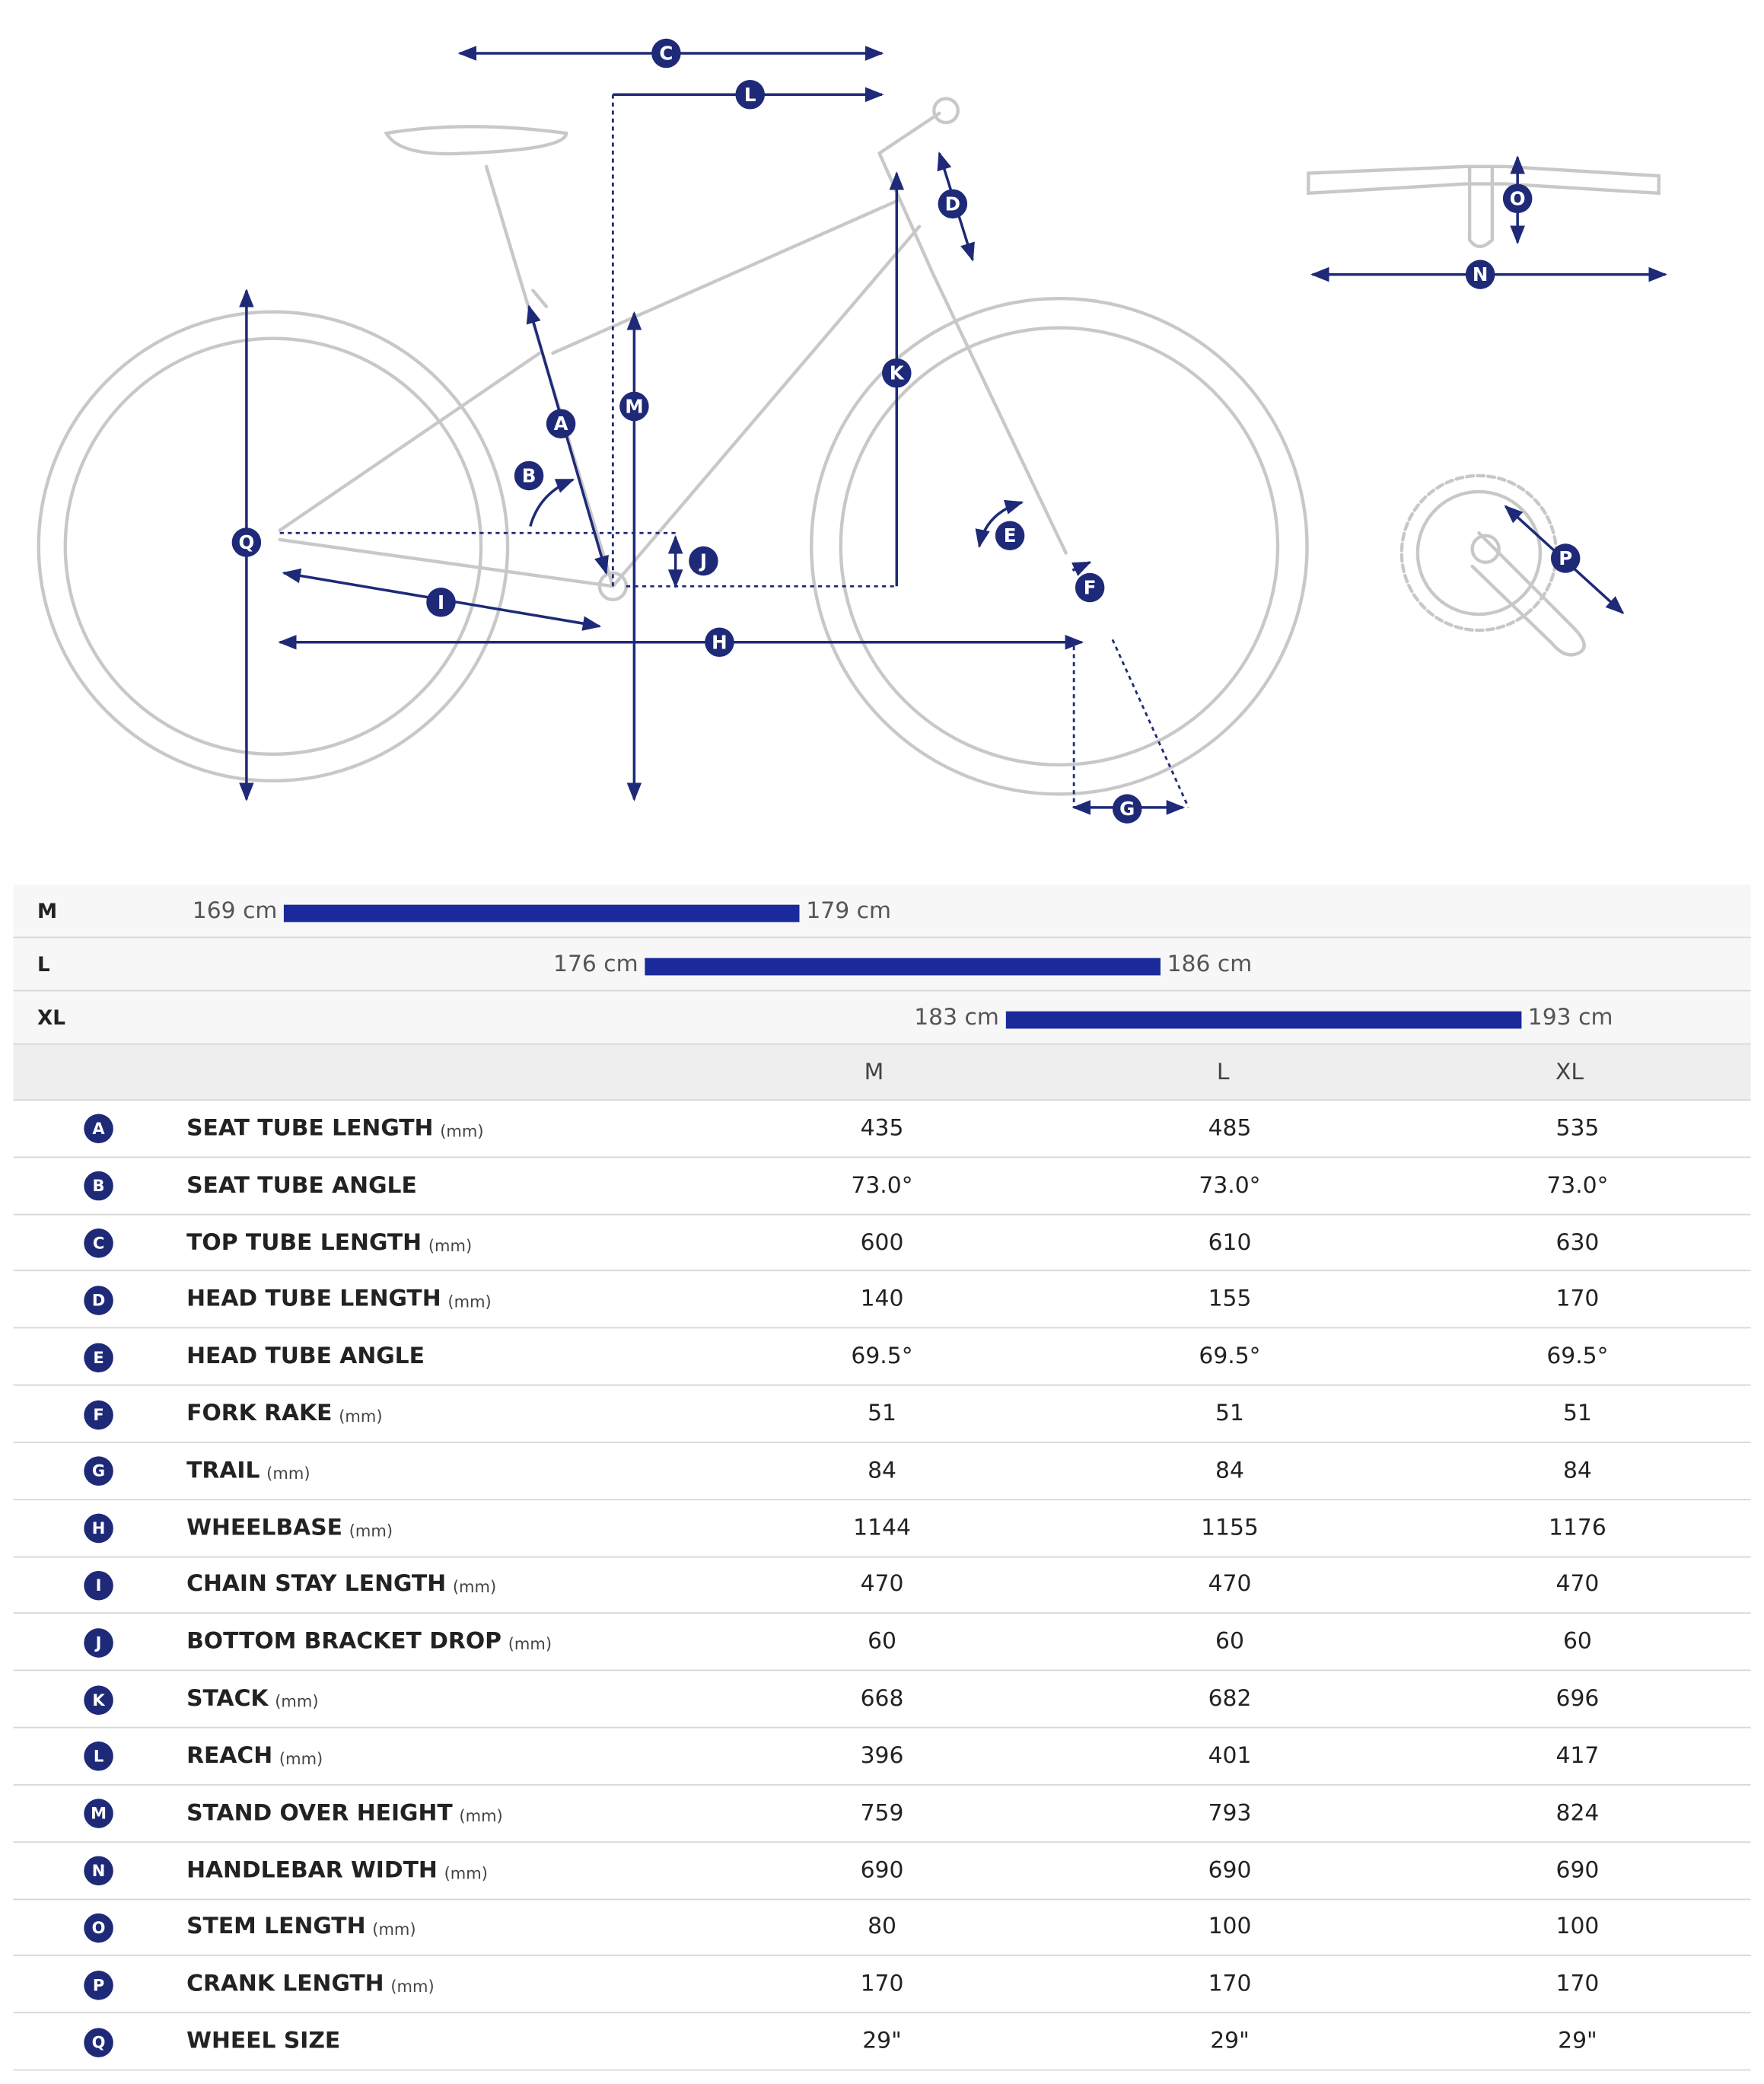 The width and height of the screenshot is (1764, 2084). Describe the element at coordinates (1090, 588) in the screenshot. I see `dim-label: F` at that location.